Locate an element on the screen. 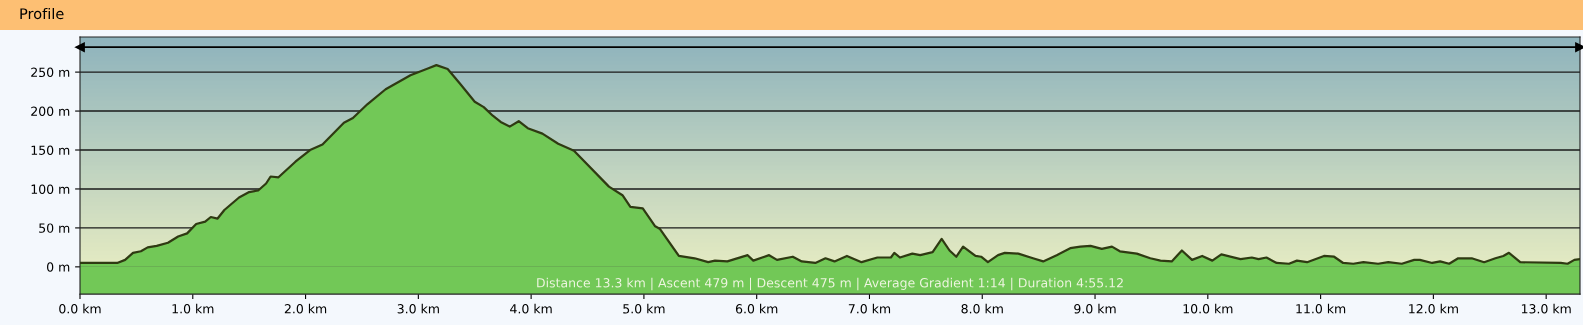 The height and width of the screenshot is (325, 1583). annotation: Distance 13.3 km | Ascent 479 m | Descent 475 m | Average Gradient 1:14 | Duration 4:55.12 is located at coordinates (830, 284).